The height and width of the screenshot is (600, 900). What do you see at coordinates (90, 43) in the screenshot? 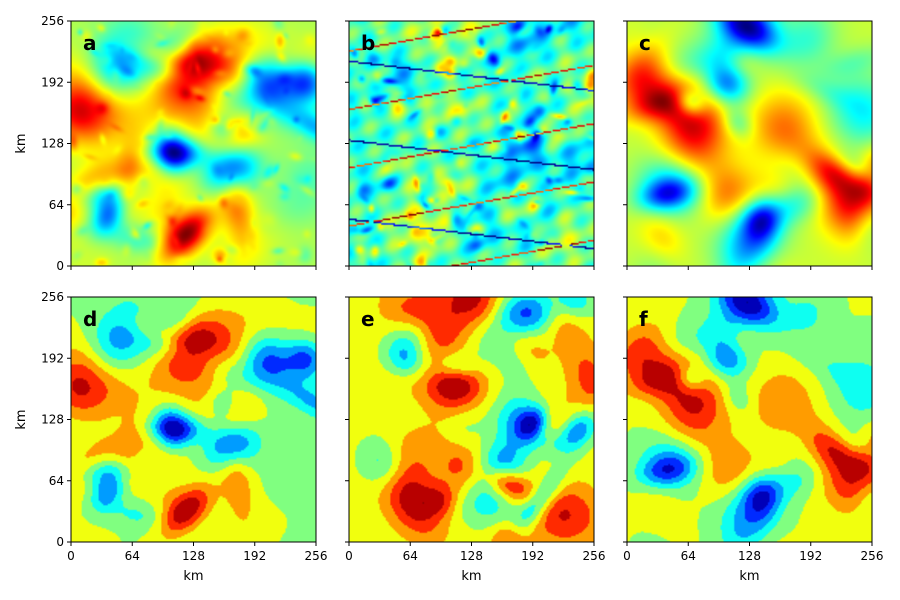
I see `panel-letter: a` at bounding box center [90, 43].